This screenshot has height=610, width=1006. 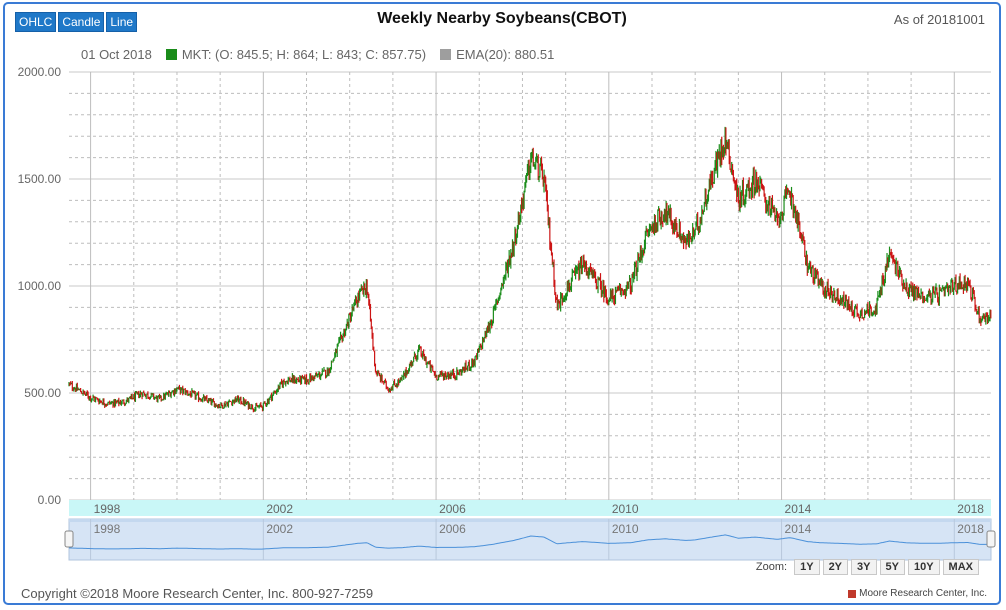 What do you see at coordinates (960, 567) in the screenshot?
I see `zoom-max-button: MAX` at bounding box center [960, 567].